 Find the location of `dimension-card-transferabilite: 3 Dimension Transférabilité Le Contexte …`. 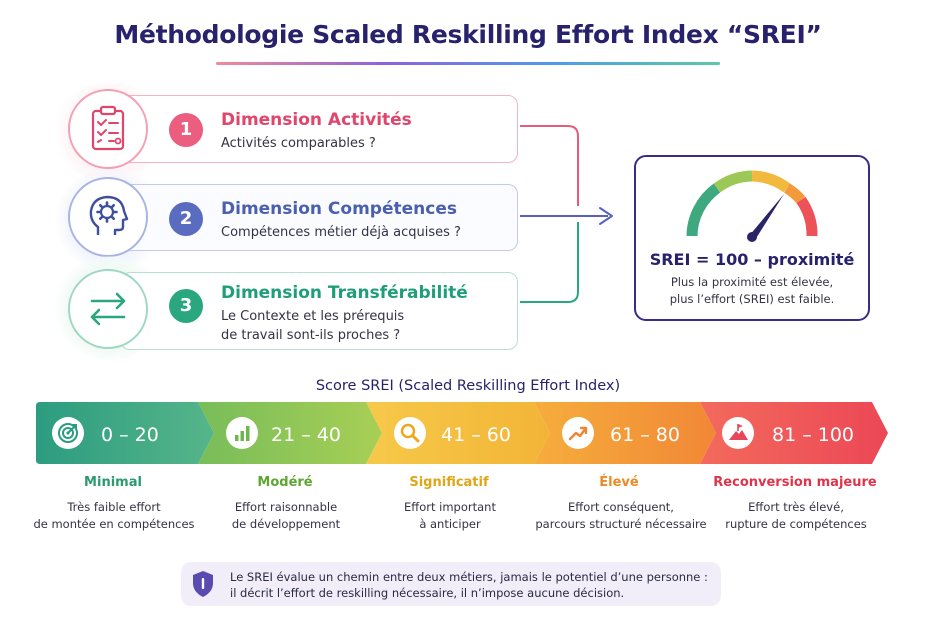

dimension-card-transferabilite: 3 Dimension Transférabilité Le Contexte … is located at coordinates (319, 311).